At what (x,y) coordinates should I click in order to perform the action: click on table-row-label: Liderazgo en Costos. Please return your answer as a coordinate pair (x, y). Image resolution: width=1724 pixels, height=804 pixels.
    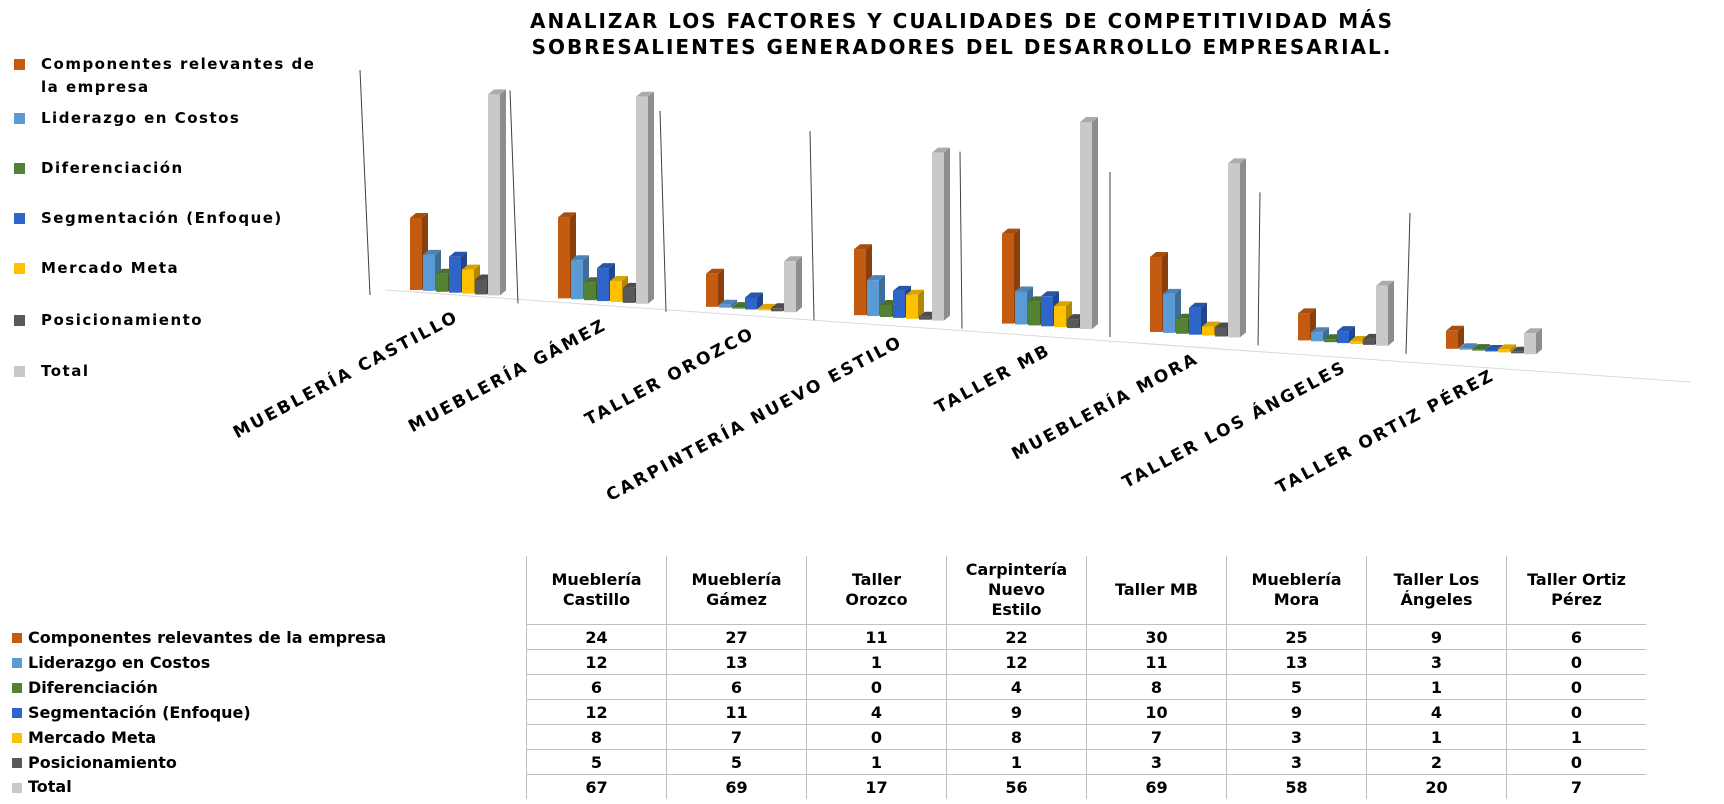
    Looking at the image, I should click on (266, 662).